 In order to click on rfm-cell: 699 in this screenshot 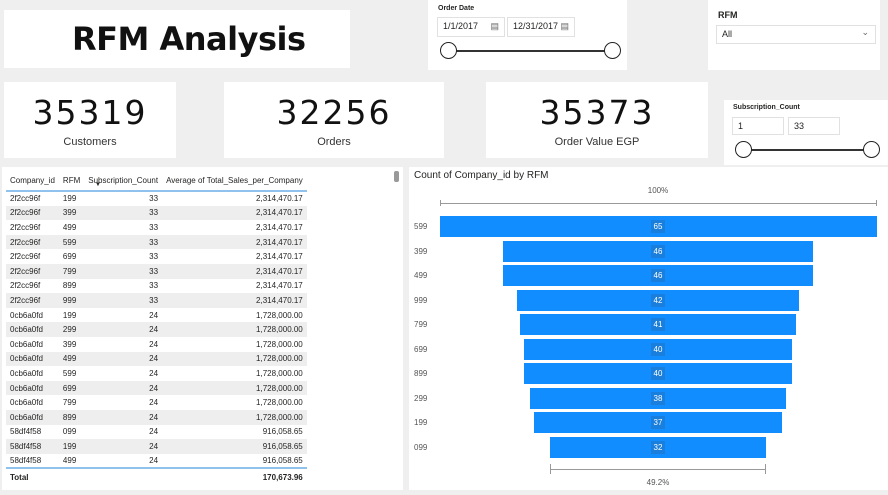, I will do `click(71, 388)`.